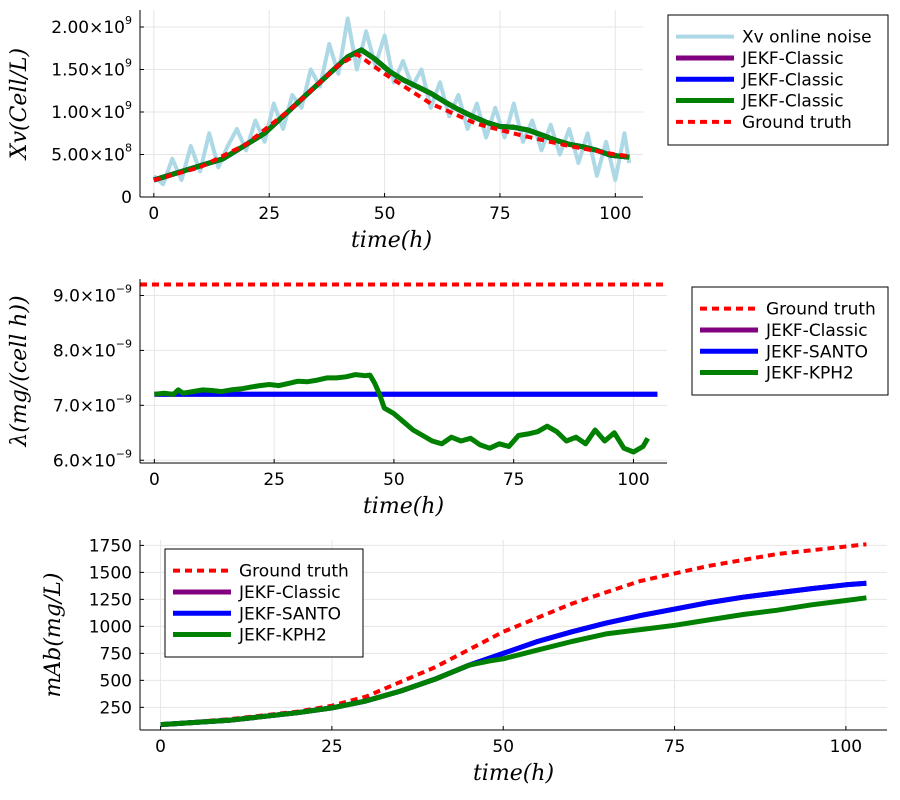  What do you see at coordinates (91, 69) in the screenshot?
I see `y-tick-label: 1.50×10⁹` at bounding box center [91, 69].